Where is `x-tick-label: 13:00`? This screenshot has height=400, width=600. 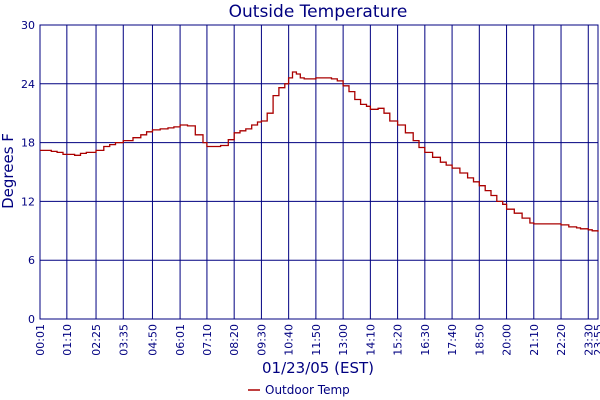
x-tick-label: 13:00 is located at coordinates (343, 340).